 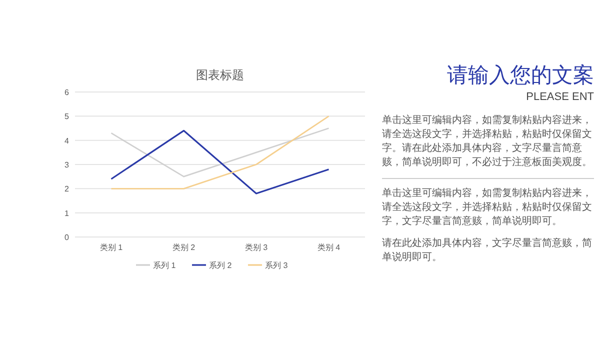 What do you see at coordinates (329, 247) in the screenshot?
I see `x-tick-label: 类别 4` at bounding box center [329, 247].